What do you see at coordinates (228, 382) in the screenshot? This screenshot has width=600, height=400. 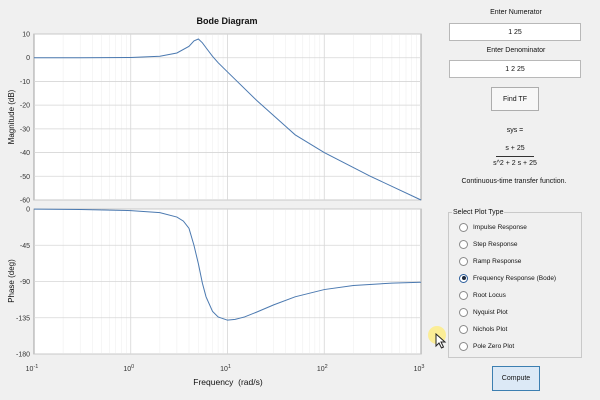 I see `frequency-xlabel: Frequency (rad/s)` at bounding box center [228, 382].